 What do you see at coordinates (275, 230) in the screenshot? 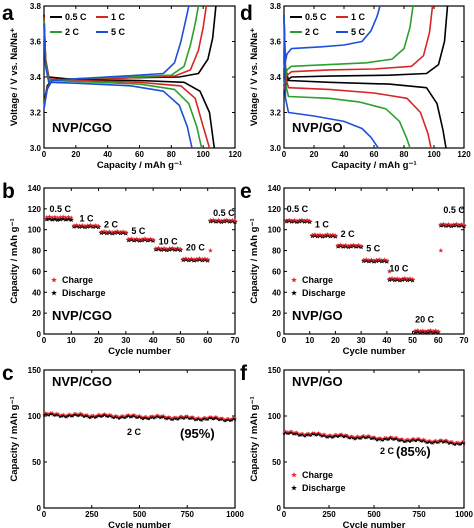
I see `y-tick-label: 100` at bounding box center [275, 230].